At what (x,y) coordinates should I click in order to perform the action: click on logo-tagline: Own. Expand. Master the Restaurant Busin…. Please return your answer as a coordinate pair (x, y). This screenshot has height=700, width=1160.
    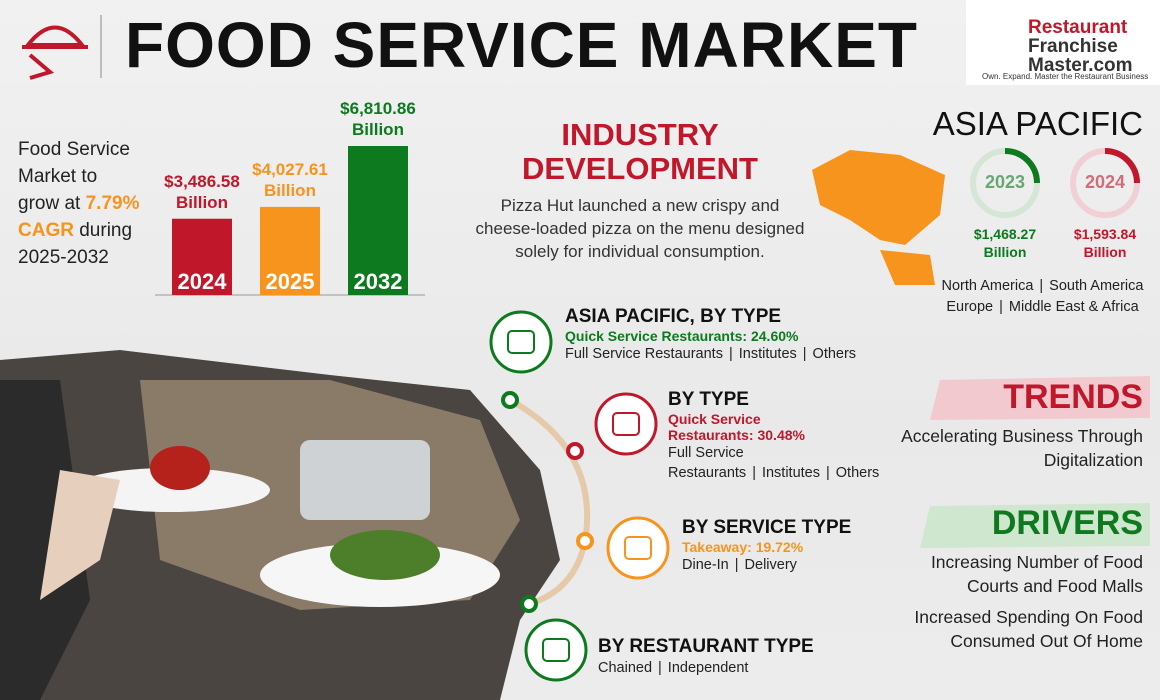
    Looking at the image, I should click on (1065, 76).